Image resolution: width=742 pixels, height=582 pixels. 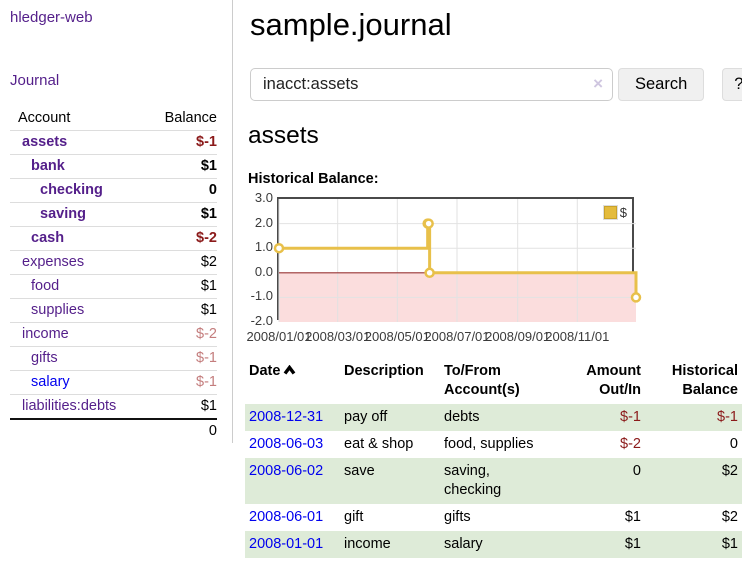 What do you see at coordinates (351, 24) in the screenshot?
I see `page-title: sample.journal` at bounding box center [351, 24].